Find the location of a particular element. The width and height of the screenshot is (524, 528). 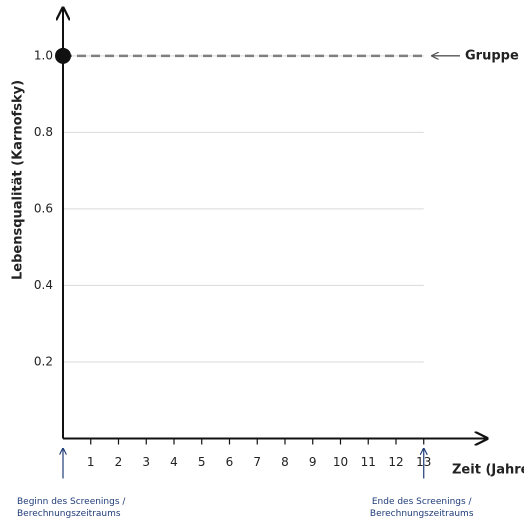

start-point is located at coordinates (63, 55).